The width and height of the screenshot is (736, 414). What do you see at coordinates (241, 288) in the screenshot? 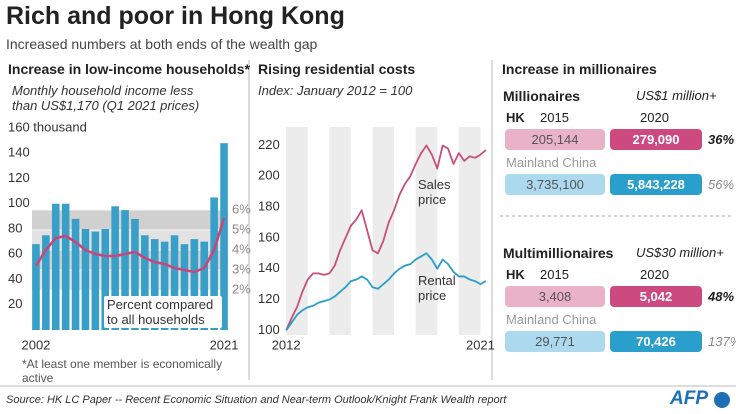
I see `y2-tick-label: 2%` at bounding box center [241, 288].